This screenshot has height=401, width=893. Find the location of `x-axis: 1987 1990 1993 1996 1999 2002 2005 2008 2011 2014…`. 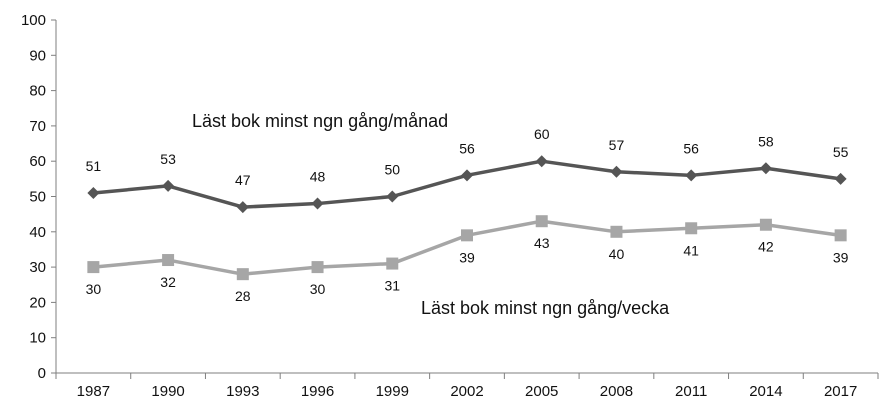

x-axis: 1987 1990 1993 1996 1999 2002 2005 2008 2011 2014… is located at coordinates (467, 386).